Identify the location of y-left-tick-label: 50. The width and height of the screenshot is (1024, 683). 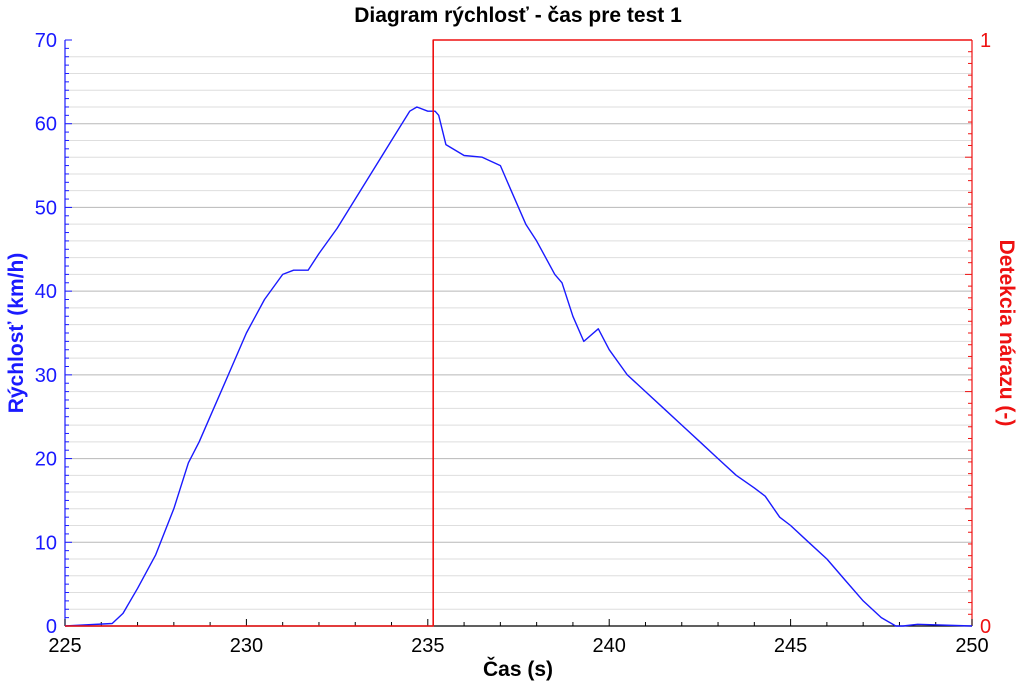
(46, 208).